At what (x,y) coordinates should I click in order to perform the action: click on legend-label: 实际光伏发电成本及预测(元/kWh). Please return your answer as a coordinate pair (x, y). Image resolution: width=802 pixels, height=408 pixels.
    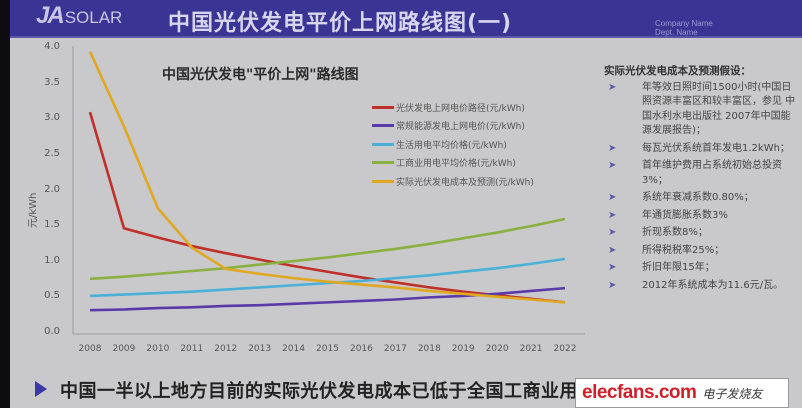
    Looking at the image, I should click on (465, 182).